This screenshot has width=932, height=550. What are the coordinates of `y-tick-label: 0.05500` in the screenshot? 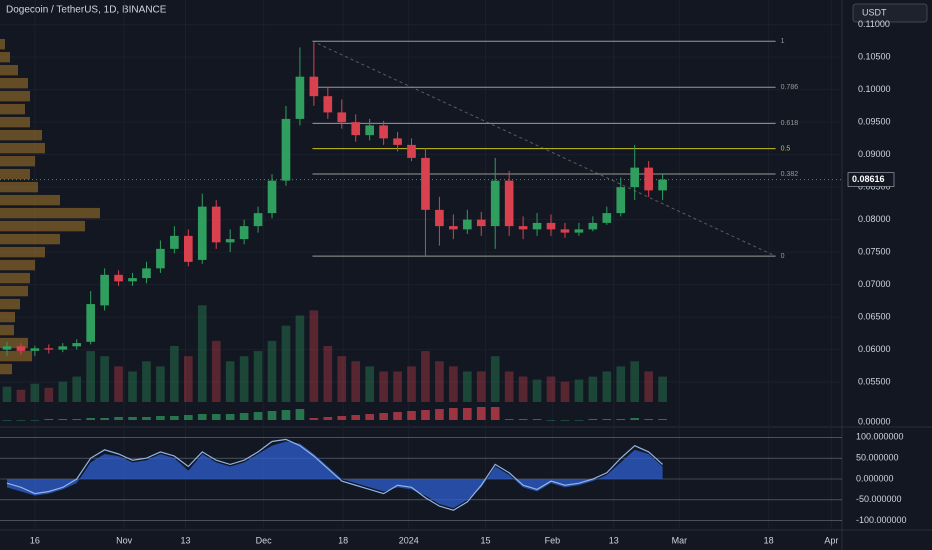 It's located at (874, 381).